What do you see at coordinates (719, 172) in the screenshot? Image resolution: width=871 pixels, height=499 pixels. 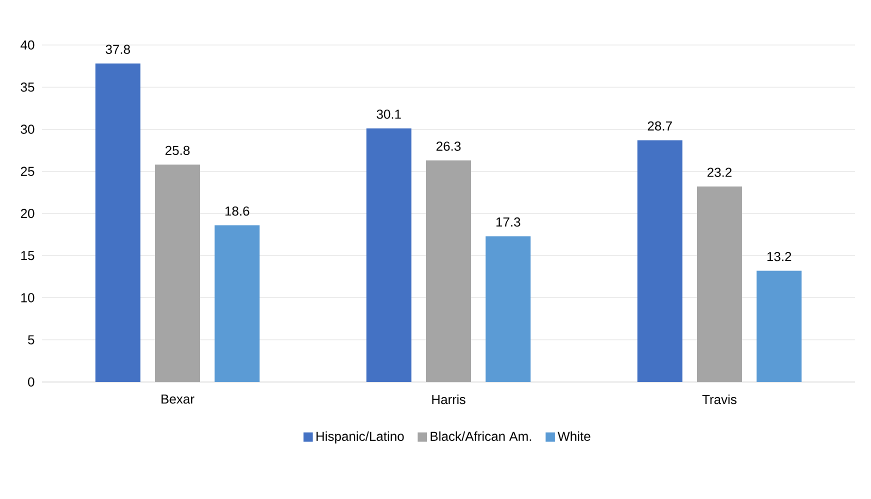 I see `data-label: 23.2` at bounding box center [719, 172].